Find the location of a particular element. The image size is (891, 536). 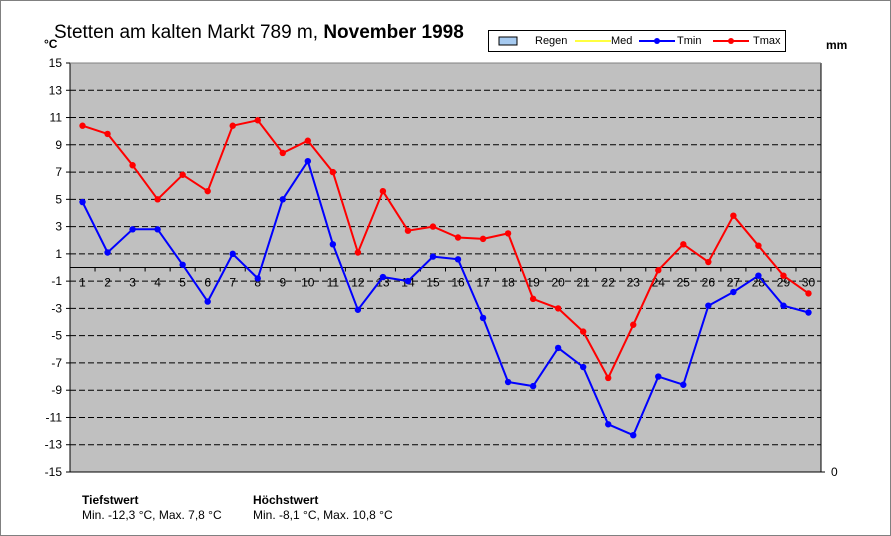

right-unit-label: mm is located at coordinates (837, 45).